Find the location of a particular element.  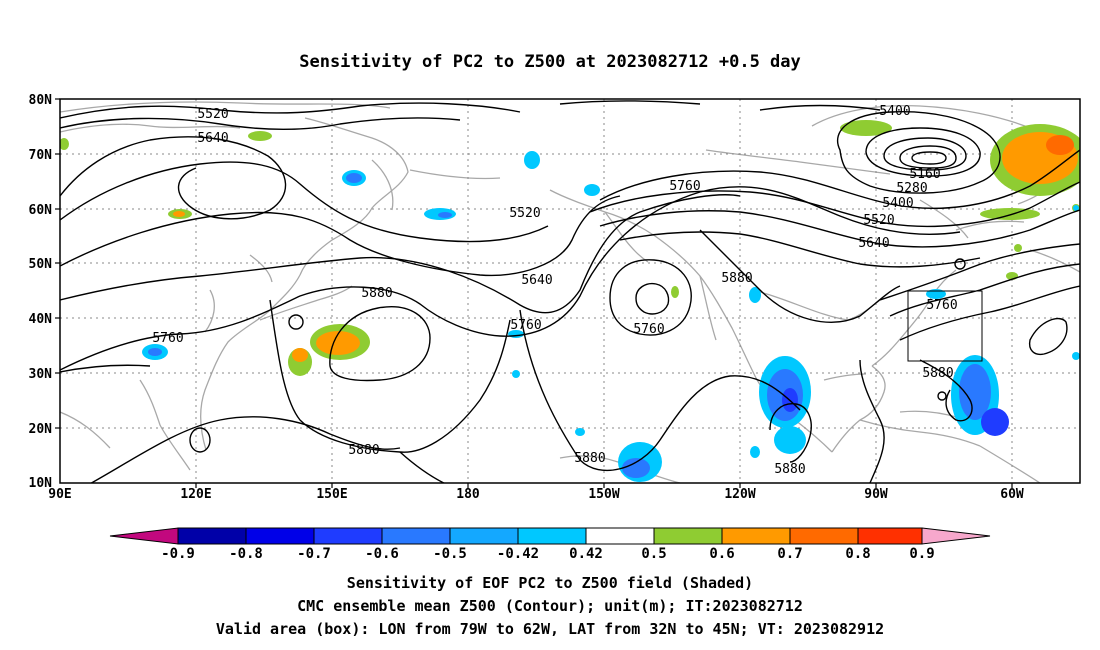

lon-tick-label: 120W is located at coordinates (739, 494).